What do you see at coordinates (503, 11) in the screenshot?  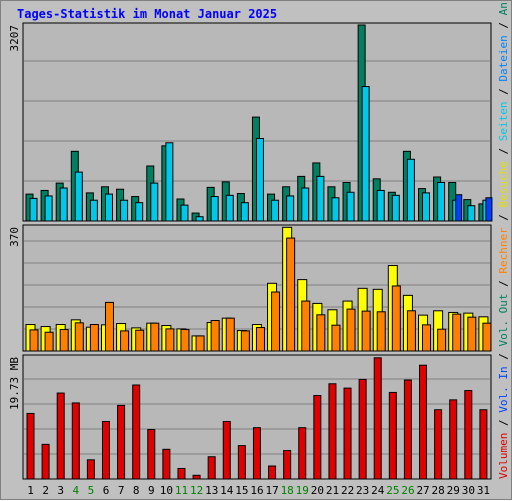 I see `legend-item: Anfragen` at bounding box center [503, 11].